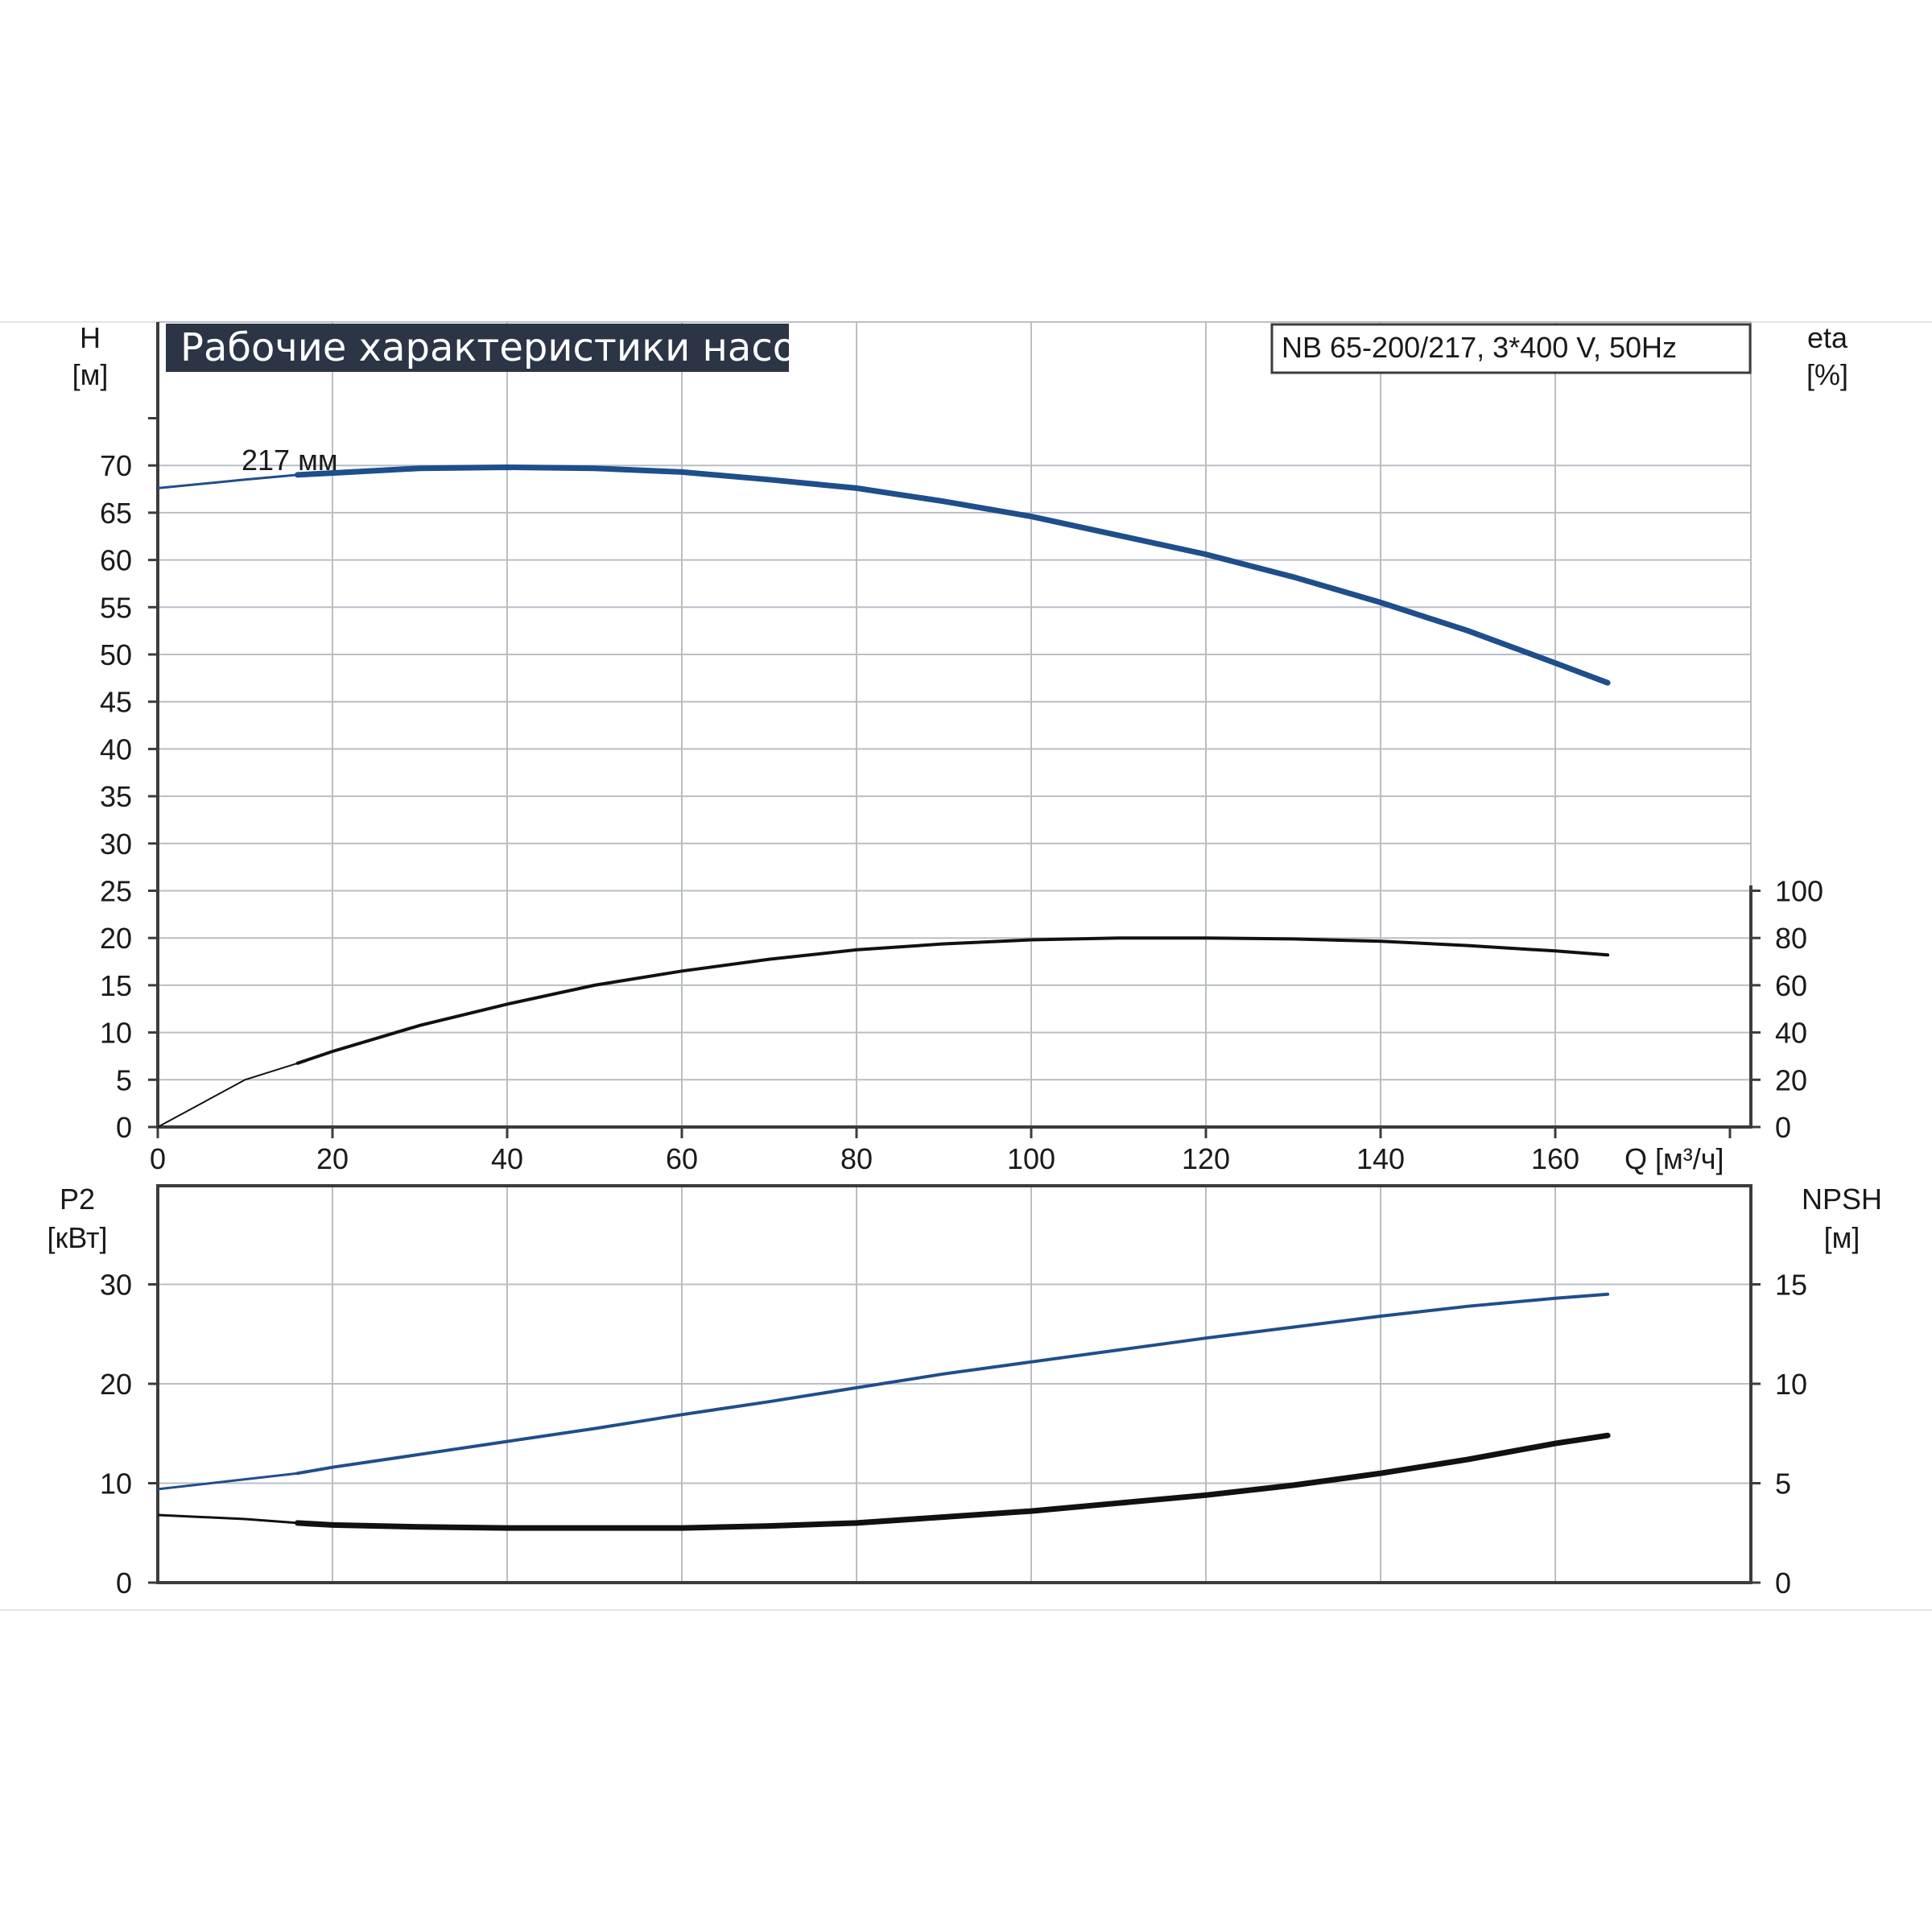  Describe the element at coordinates (1791, 985) in the screenshot. I see `tick-label-eta-60: 60` at that location.